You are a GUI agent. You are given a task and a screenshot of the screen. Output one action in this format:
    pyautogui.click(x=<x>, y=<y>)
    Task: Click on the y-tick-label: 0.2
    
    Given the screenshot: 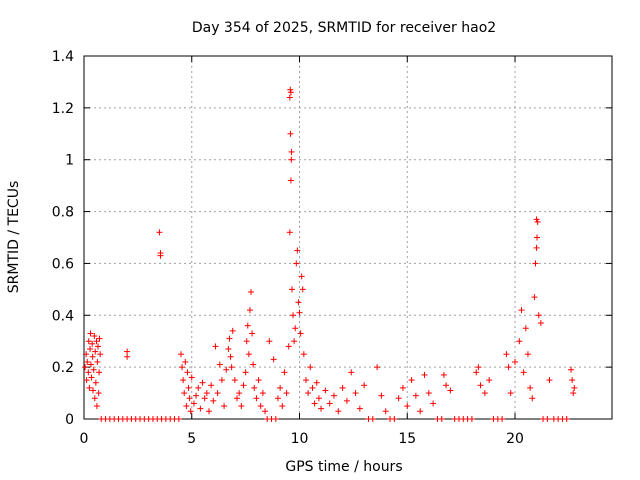 What is the action you would take?
    pyautogui.click(x=63, y=368)
    